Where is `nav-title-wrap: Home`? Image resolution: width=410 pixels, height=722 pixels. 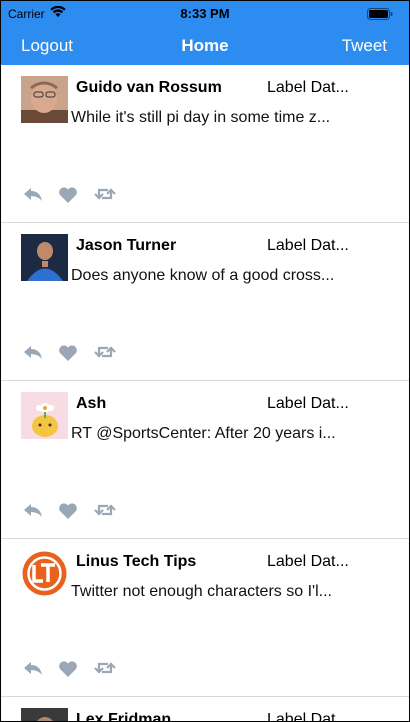 nav-title-wrap: Home is located at coordinates (205, 46).